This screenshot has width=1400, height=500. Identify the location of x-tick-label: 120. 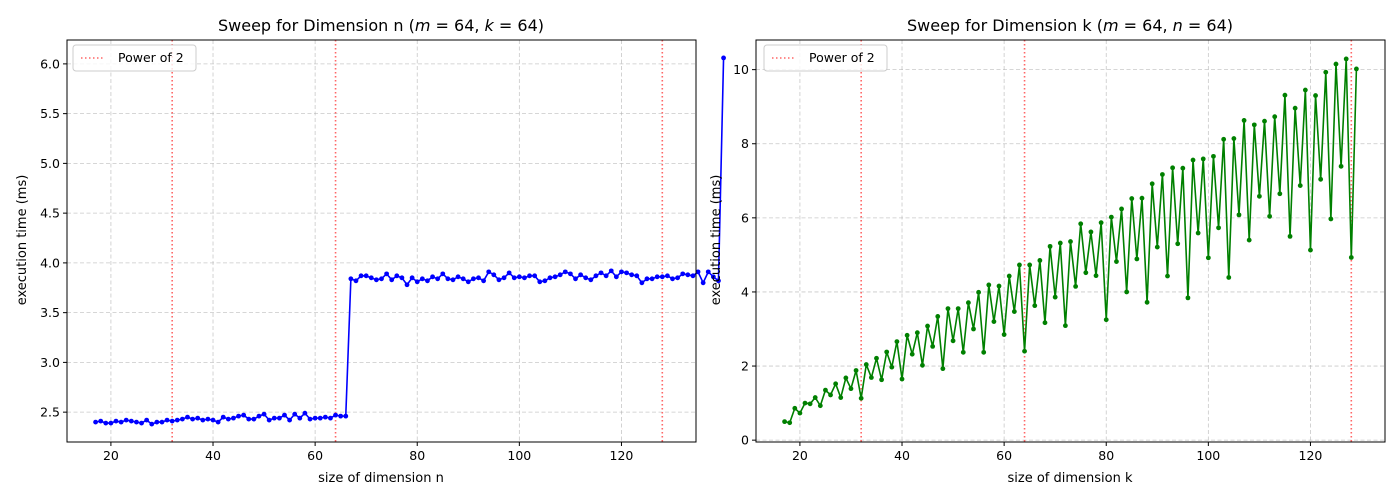
(622, 455).